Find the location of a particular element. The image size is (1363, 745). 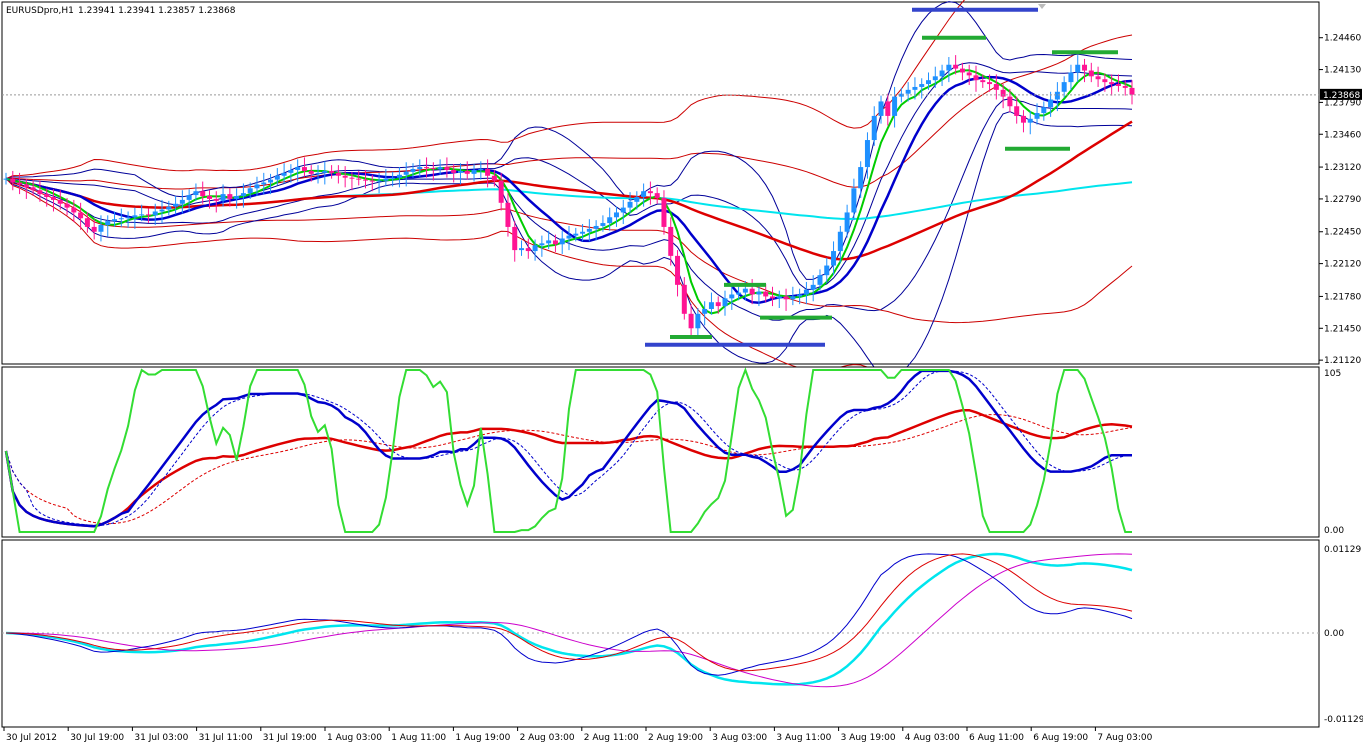

time-tick-label: 4 Aug 03:00 is located at coordinates (932, 738).